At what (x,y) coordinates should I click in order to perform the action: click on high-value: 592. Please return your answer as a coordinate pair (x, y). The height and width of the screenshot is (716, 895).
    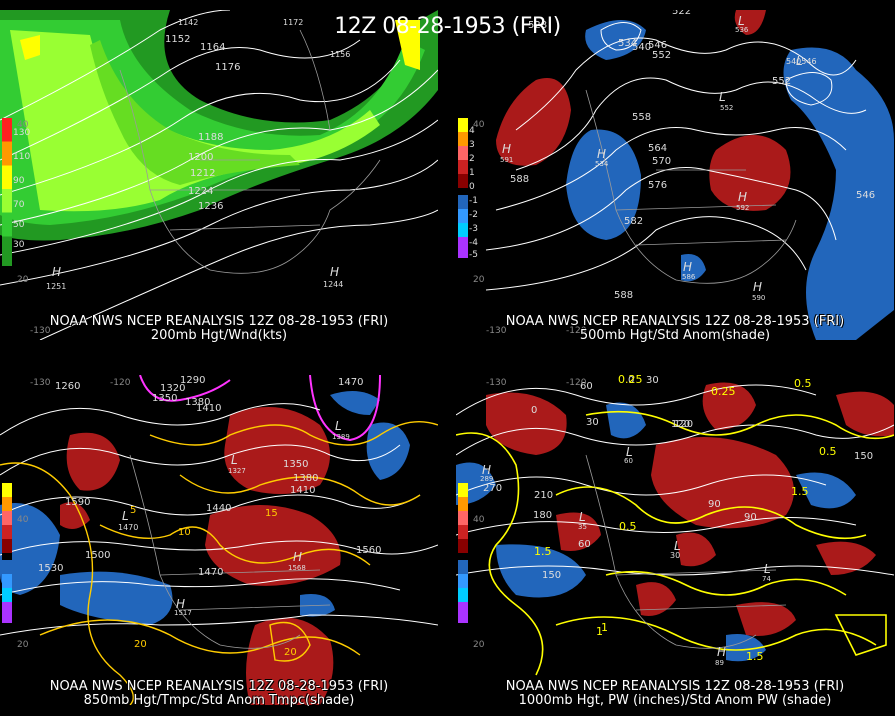
    Looking at the image, I should click on (743, 208).